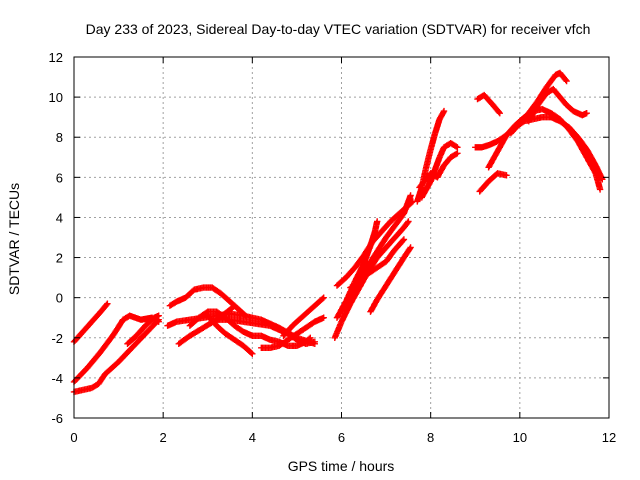 Image resolution: width=640 pixels, height=480 pixels. Describe the element at coordinates (59, 258) in the screenshot. I see `y-tick-label: 2` at that location.